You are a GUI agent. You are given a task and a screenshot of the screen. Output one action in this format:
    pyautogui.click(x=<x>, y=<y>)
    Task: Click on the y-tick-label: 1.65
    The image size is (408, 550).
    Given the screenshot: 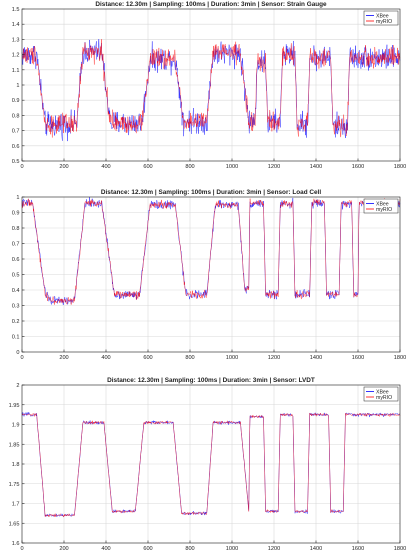 What is the action you would take?
    pyautogui.click(x=14, y=524)
    